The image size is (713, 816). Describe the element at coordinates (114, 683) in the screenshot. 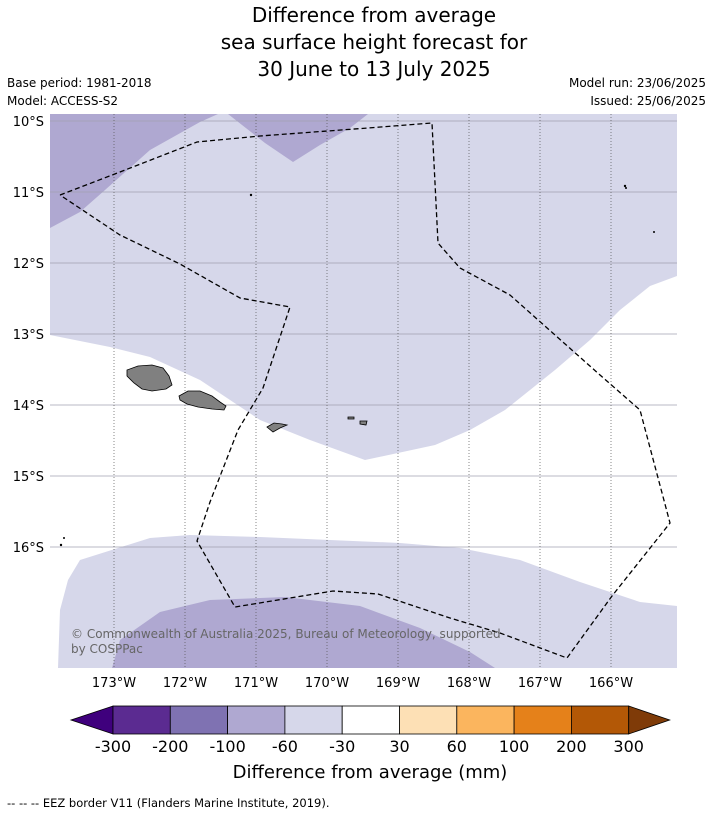

I see `lon-label: 173°W` at that location.